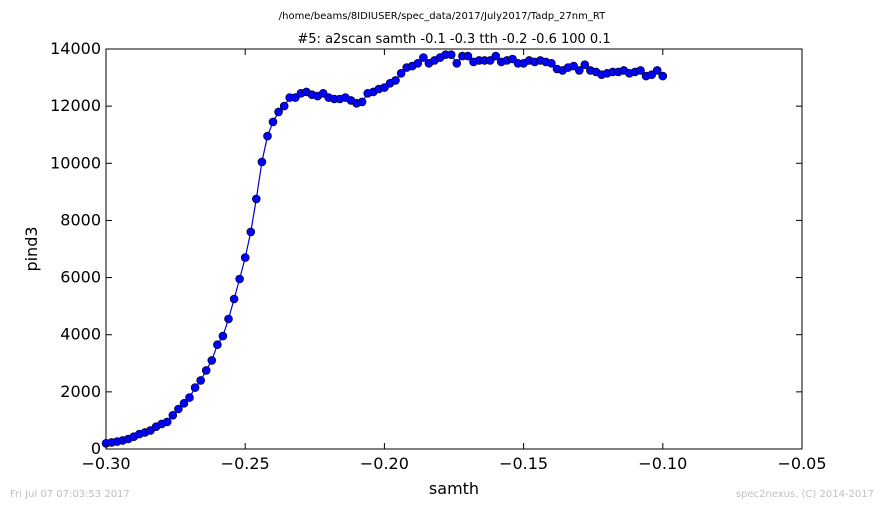 Image resolution: width=884 pixels, height=509 pixels. I want to click on y-tick-label: 6000, so click(80, 277).